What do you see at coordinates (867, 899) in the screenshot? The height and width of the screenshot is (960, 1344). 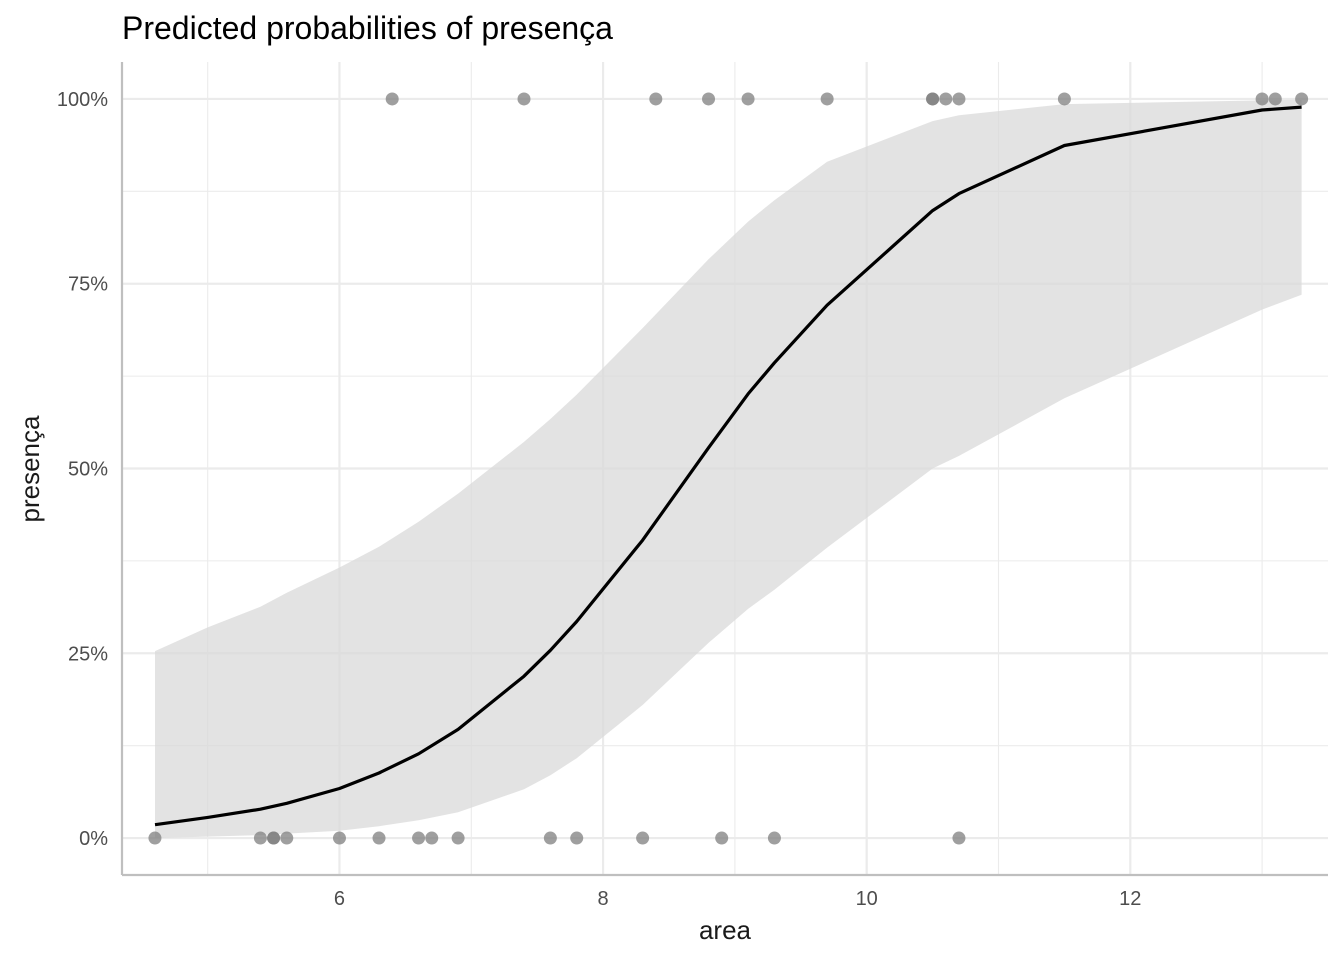 I see `x-tick-label: 10` at bounding box center [867, 899].